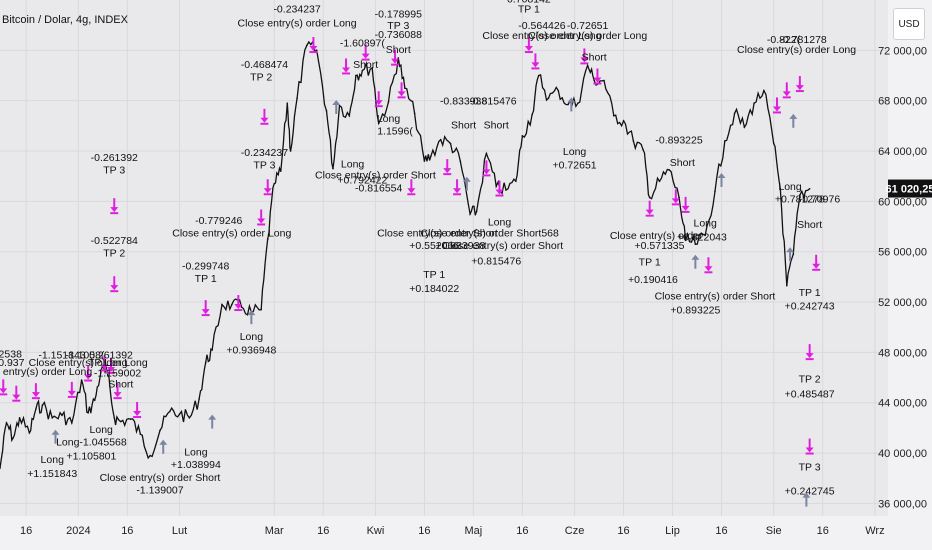  What do you see at coordinates (114, 254) in the screenshot?
I see `trade-annotation: TP 2` at bounding box center [114, 254].